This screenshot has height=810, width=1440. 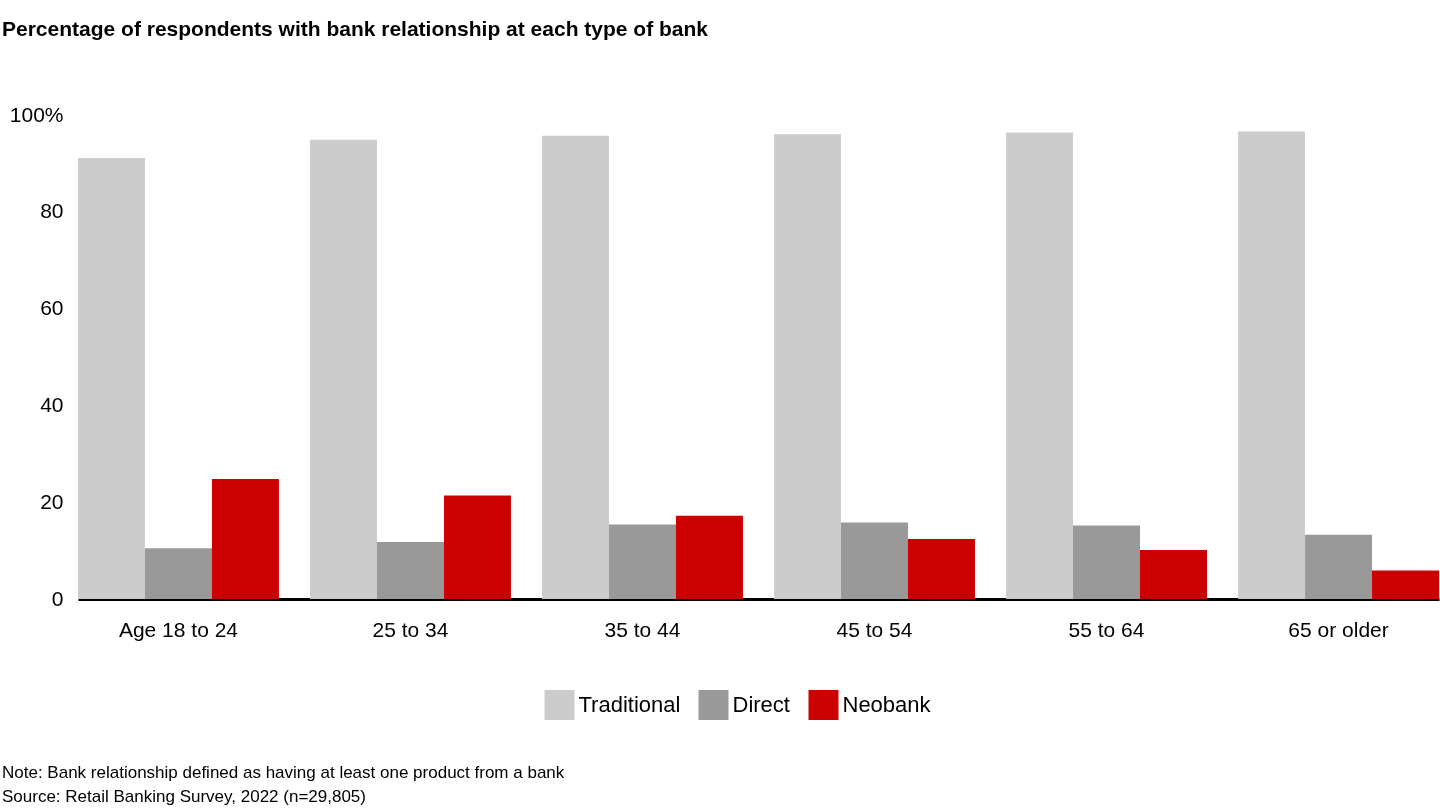 What do you see at coordinates (52, 404) in the screenshot?
I see `y-tick-label: 40` at bounding box center [52, 404].